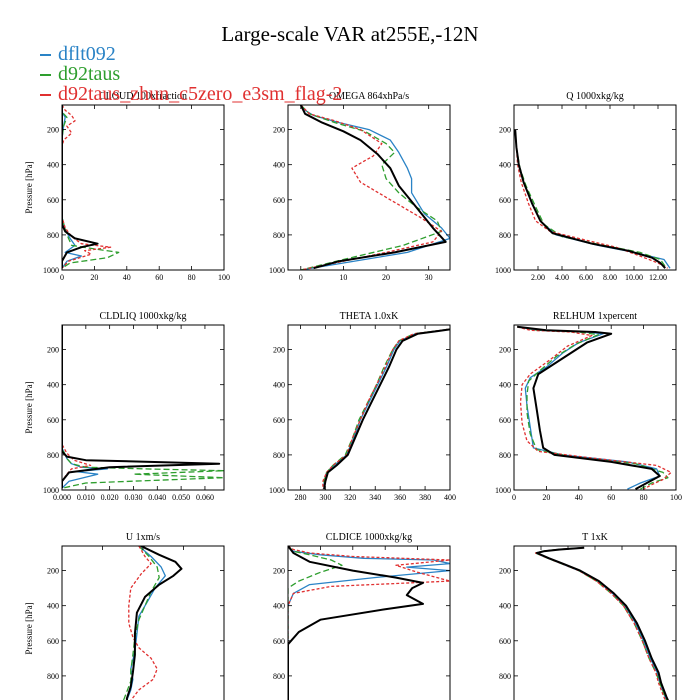 This screenshot has height=700, width=700. I want to click on x-tick-label: 0.000, so click(62, 497).